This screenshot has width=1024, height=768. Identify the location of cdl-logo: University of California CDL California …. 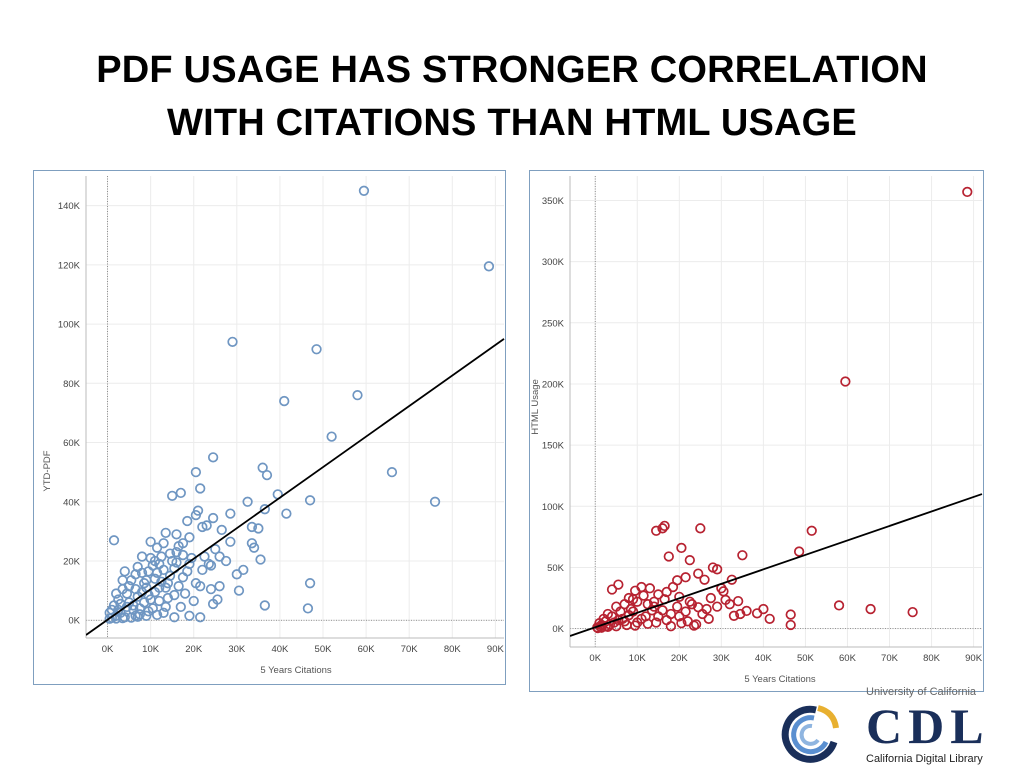
(896, 727).